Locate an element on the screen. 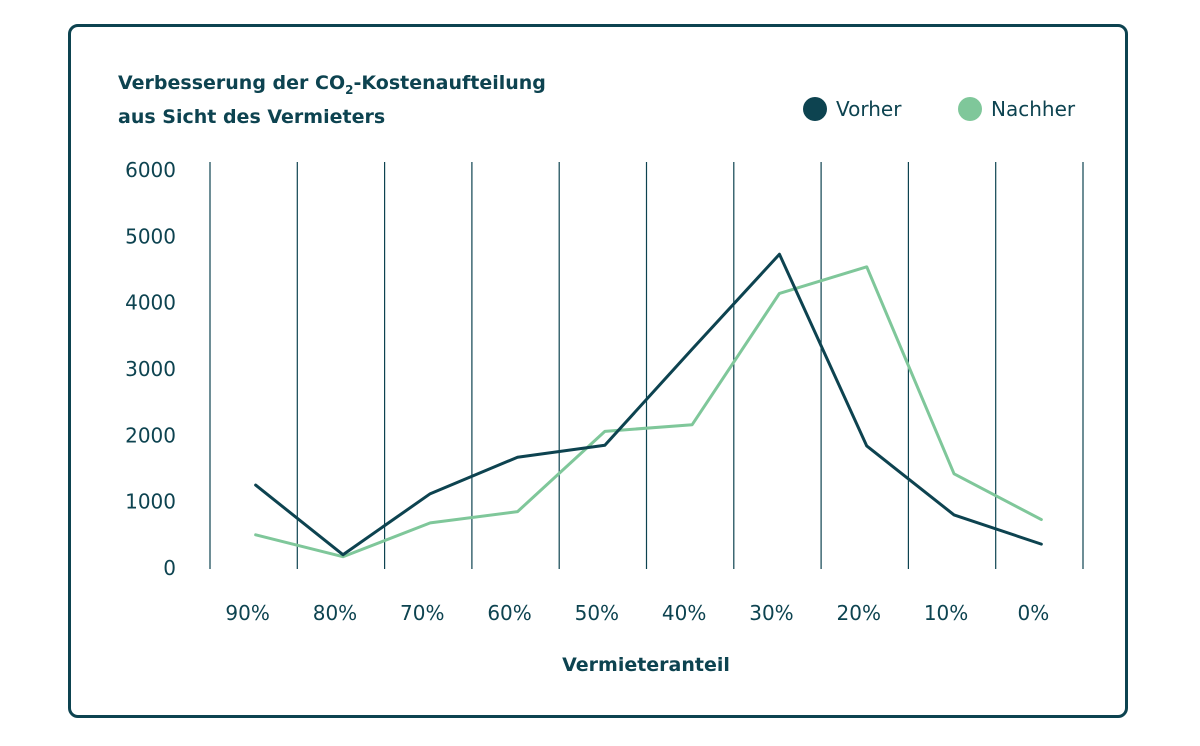 The image size is (1200, 746). legend-item-vorher: Vorher is located at coordinates (852, 109).